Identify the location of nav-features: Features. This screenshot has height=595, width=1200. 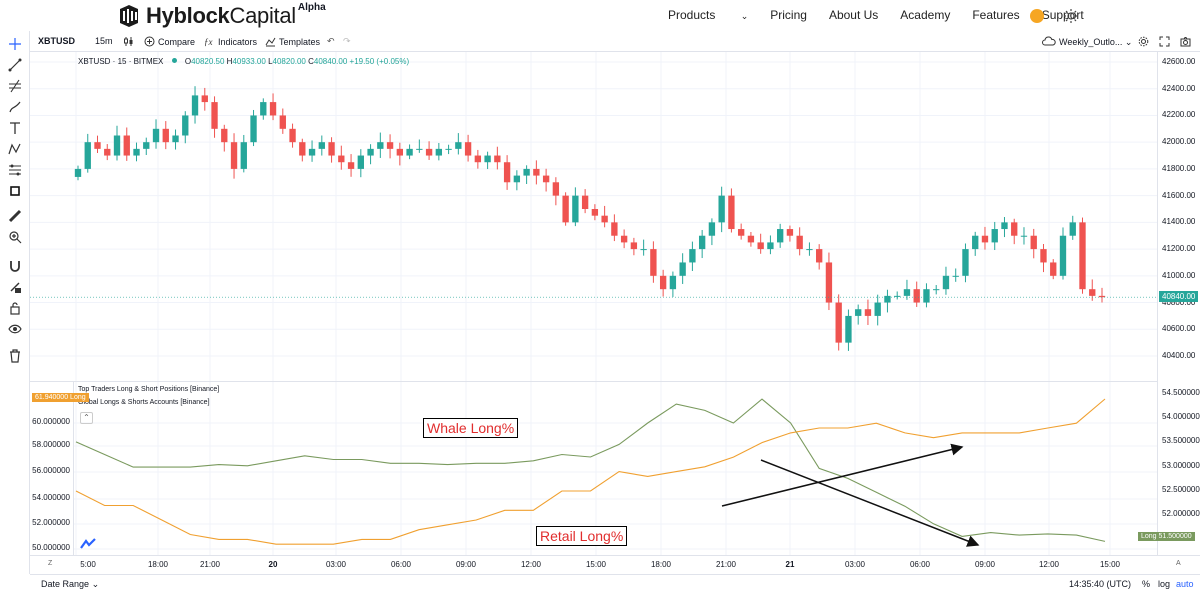
(996, 15).